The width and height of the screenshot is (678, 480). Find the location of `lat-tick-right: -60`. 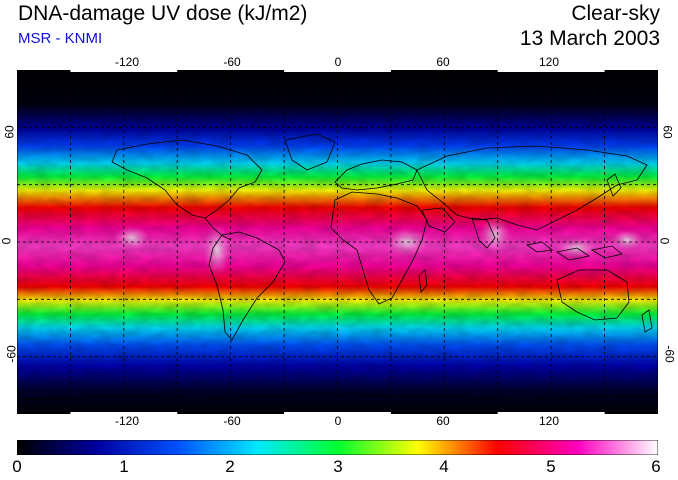

lat-tick-right: -60 is located at coordinates (669, 354).